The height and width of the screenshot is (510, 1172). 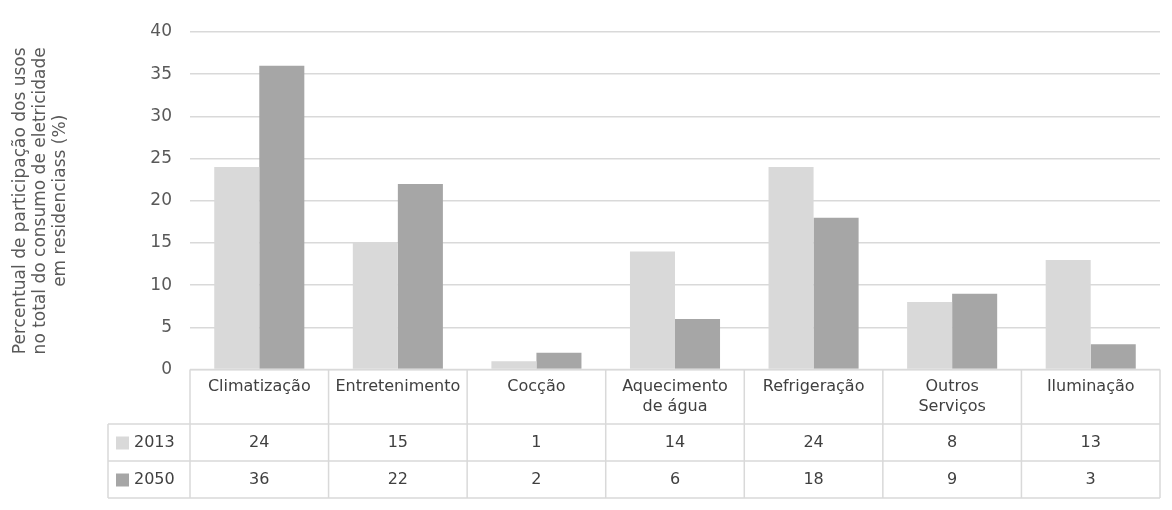 What do you see at coordinates (398, 478) in the screenshot?
I see `data-label: 22` at bounding box center [398, 478].